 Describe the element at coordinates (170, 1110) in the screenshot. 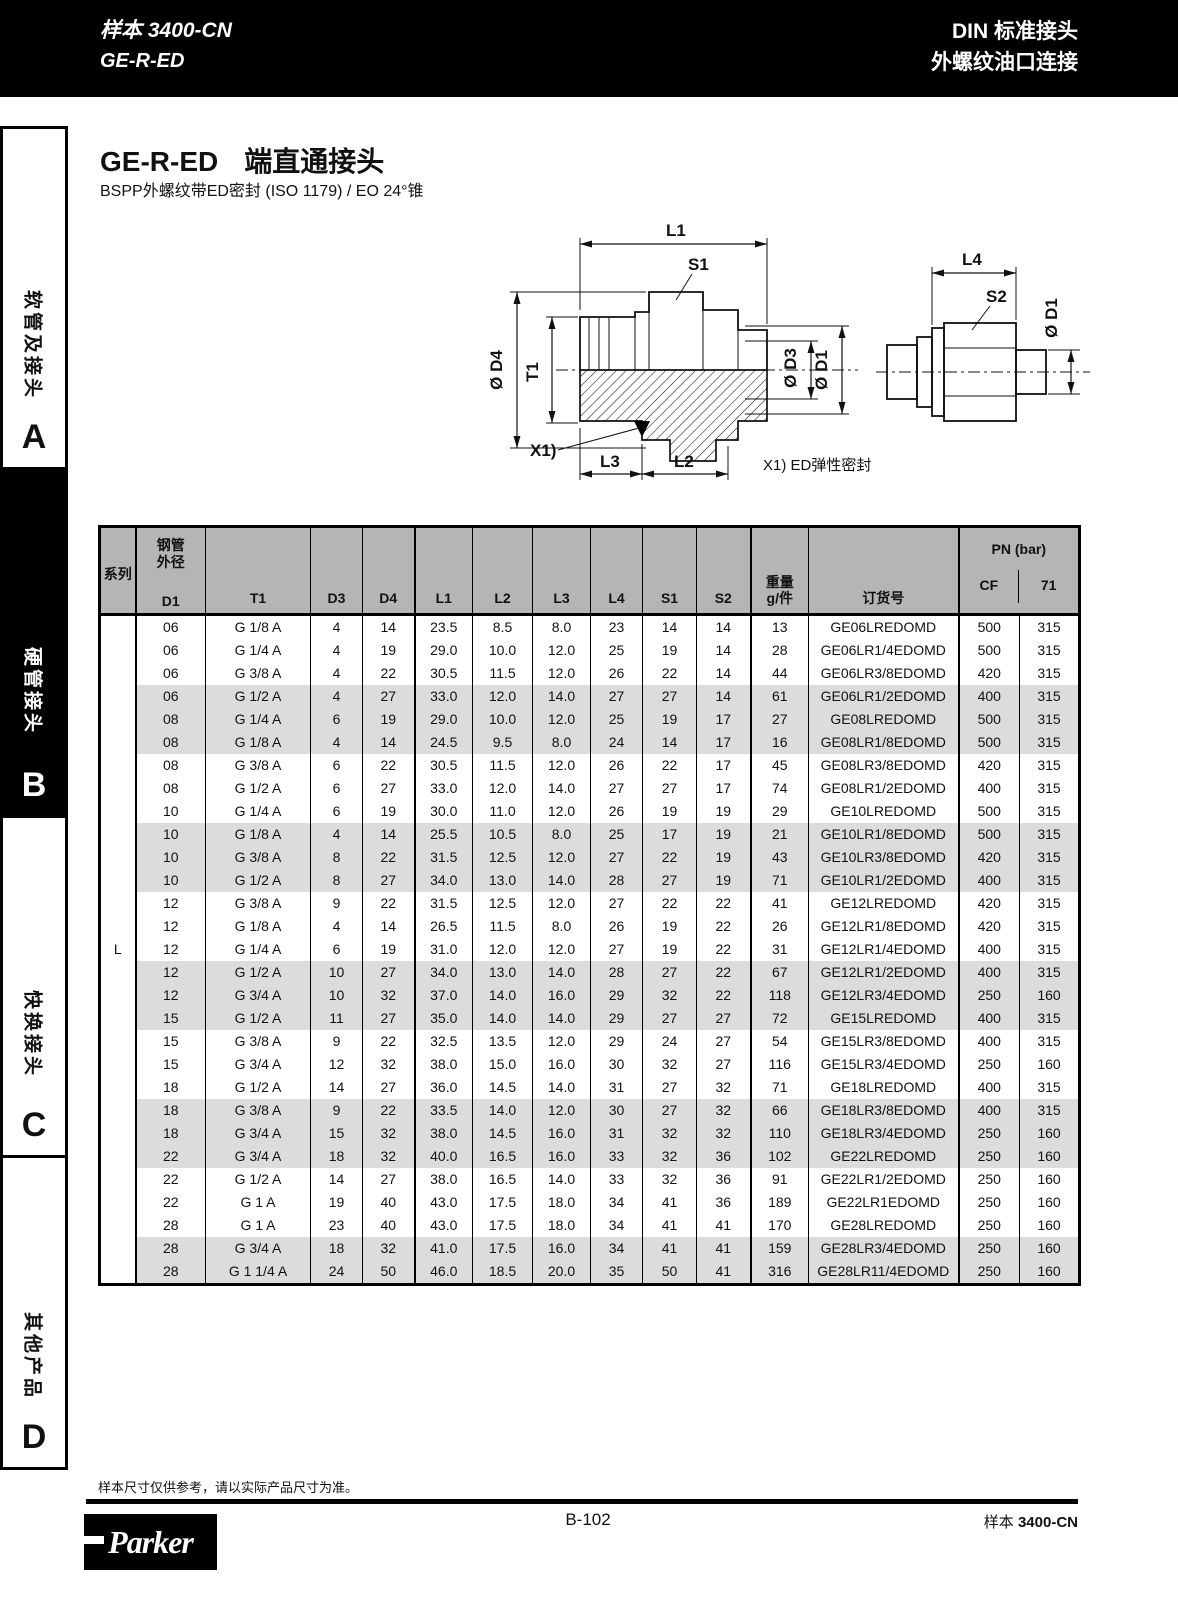

I see `table-cell: 18` at that location.